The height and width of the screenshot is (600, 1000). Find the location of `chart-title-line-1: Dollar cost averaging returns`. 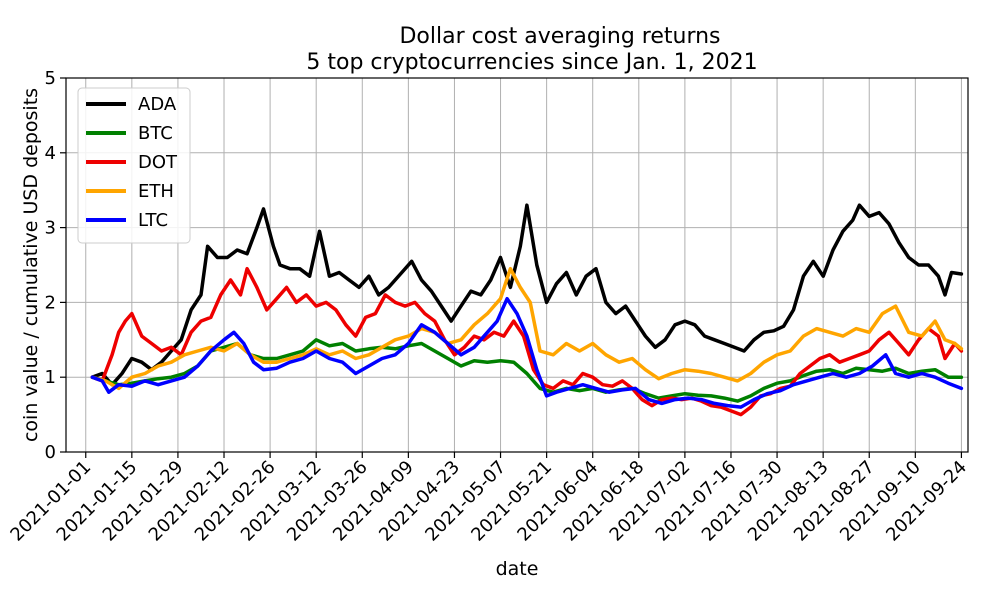

chart-title-line-1: Dollar cost averaging returns is located at coordinates (559, 36).